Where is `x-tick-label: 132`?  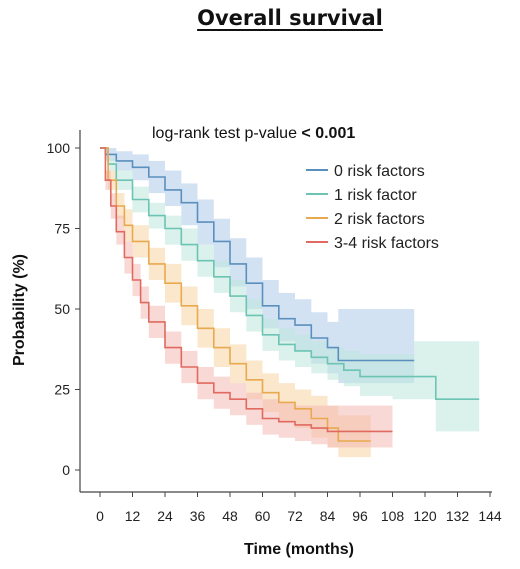 x-tick-label: 132 is located at coordinates (458, 516).